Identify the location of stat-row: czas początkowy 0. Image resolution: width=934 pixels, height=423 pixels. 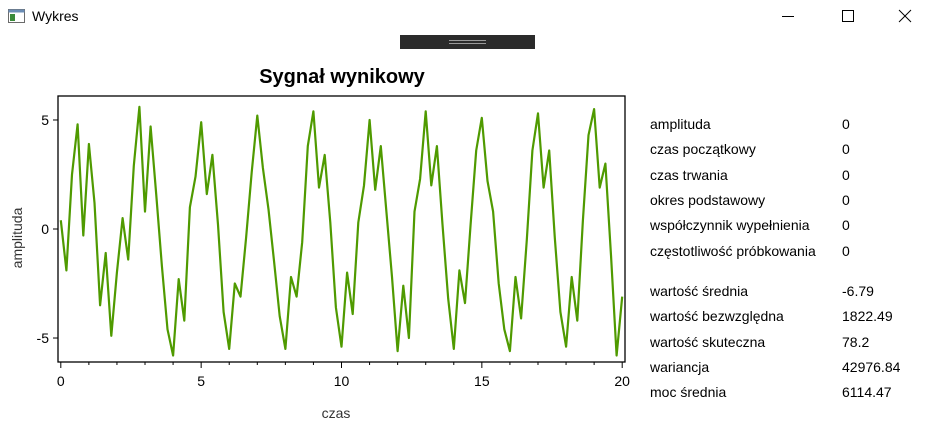
(790, 151).